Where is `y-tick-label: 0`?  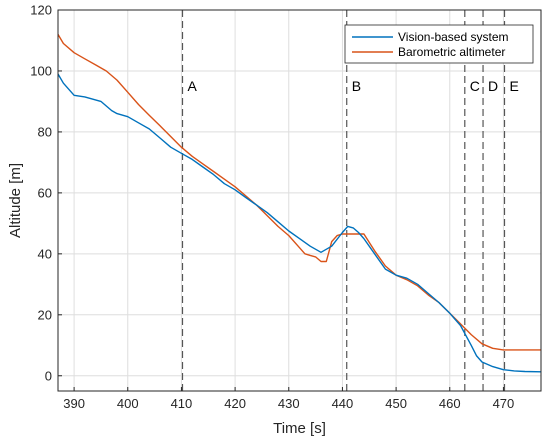 y-tick-label: 0 is located at coordinates (48, 375).